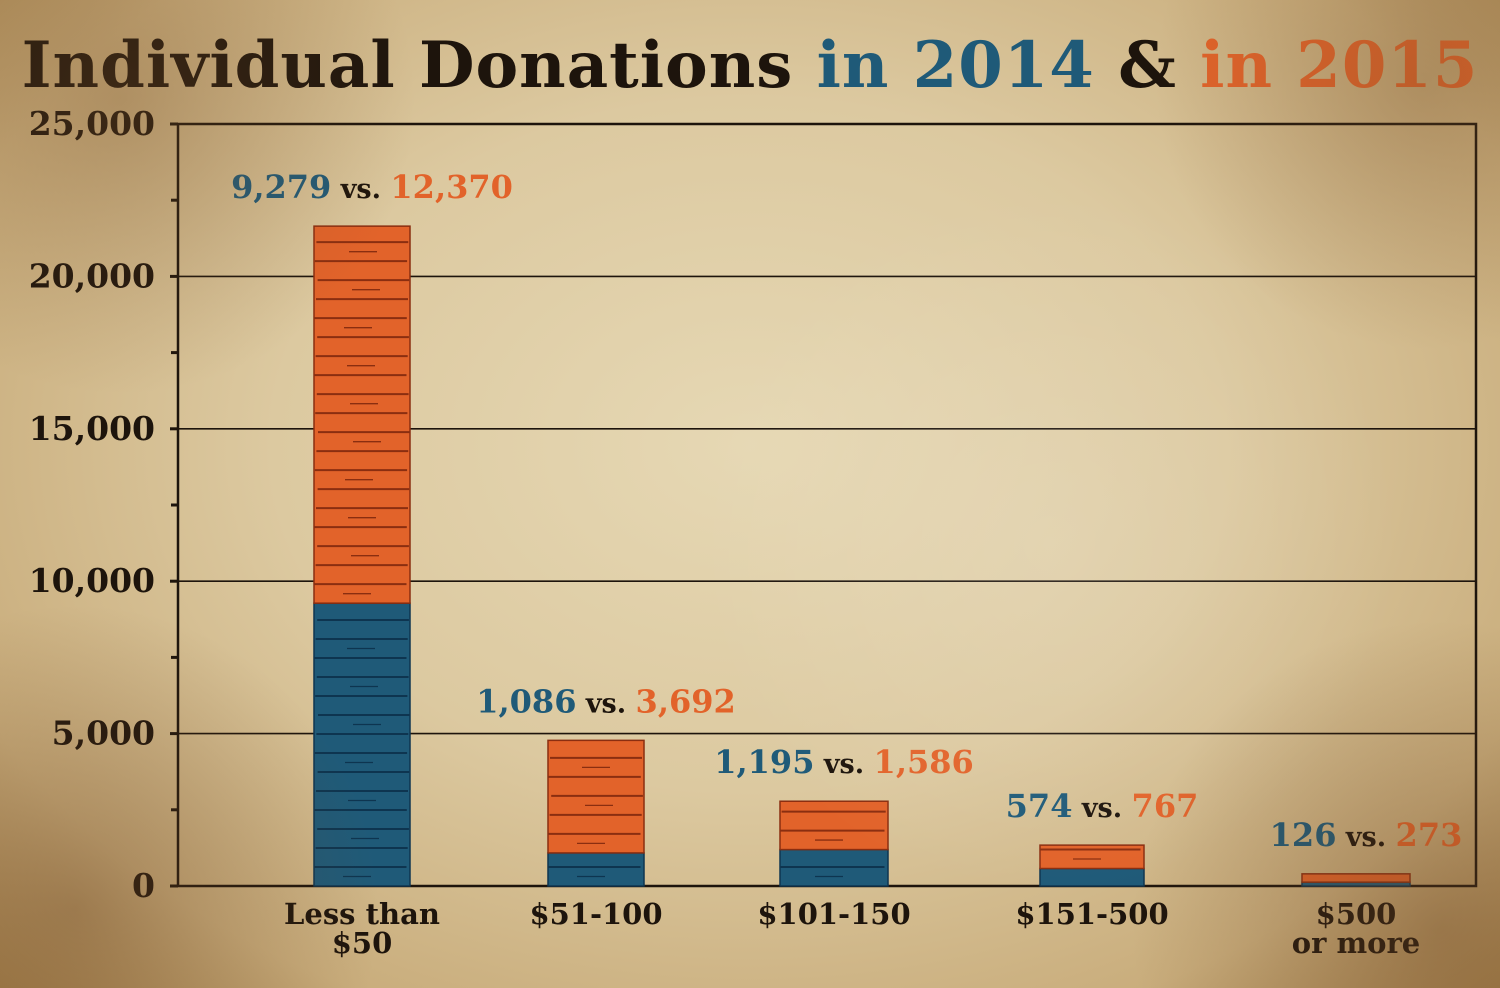 This screenshot has height=988, width=1500. What do you see at coordinates (92, 428) in the screenshot?
I see `y-tick-label: 15,000` at bounding box center [92, 428].